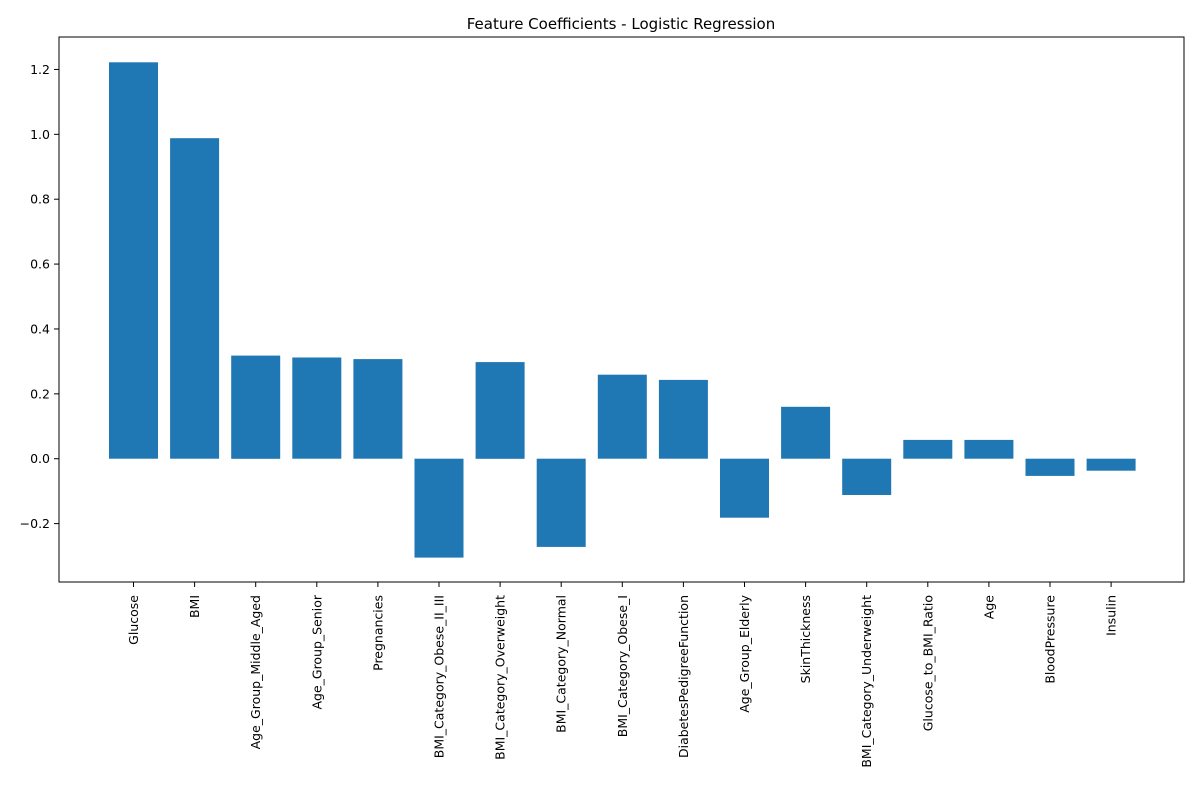 This screenshot has width=1200, height=800. I want to click on x-tick-label: BloodPressure, so click(1050, 639).